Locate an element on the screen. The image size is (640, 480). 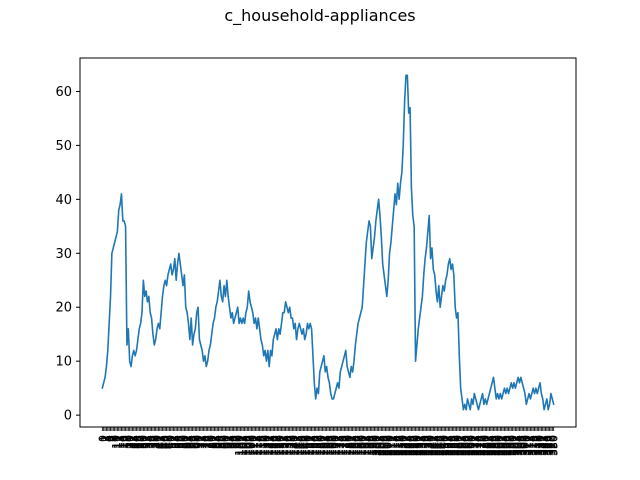
x-tick-label: 284 is located at coordinates (491, 445).